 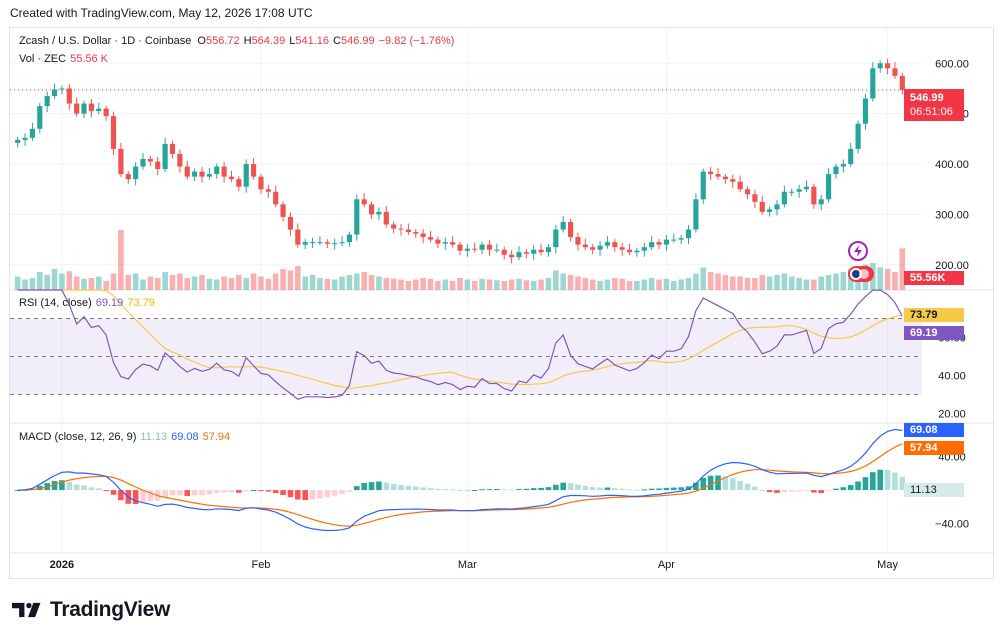 I want to click on macd-signal-tag: 57.94, so click(x=934, y=448).